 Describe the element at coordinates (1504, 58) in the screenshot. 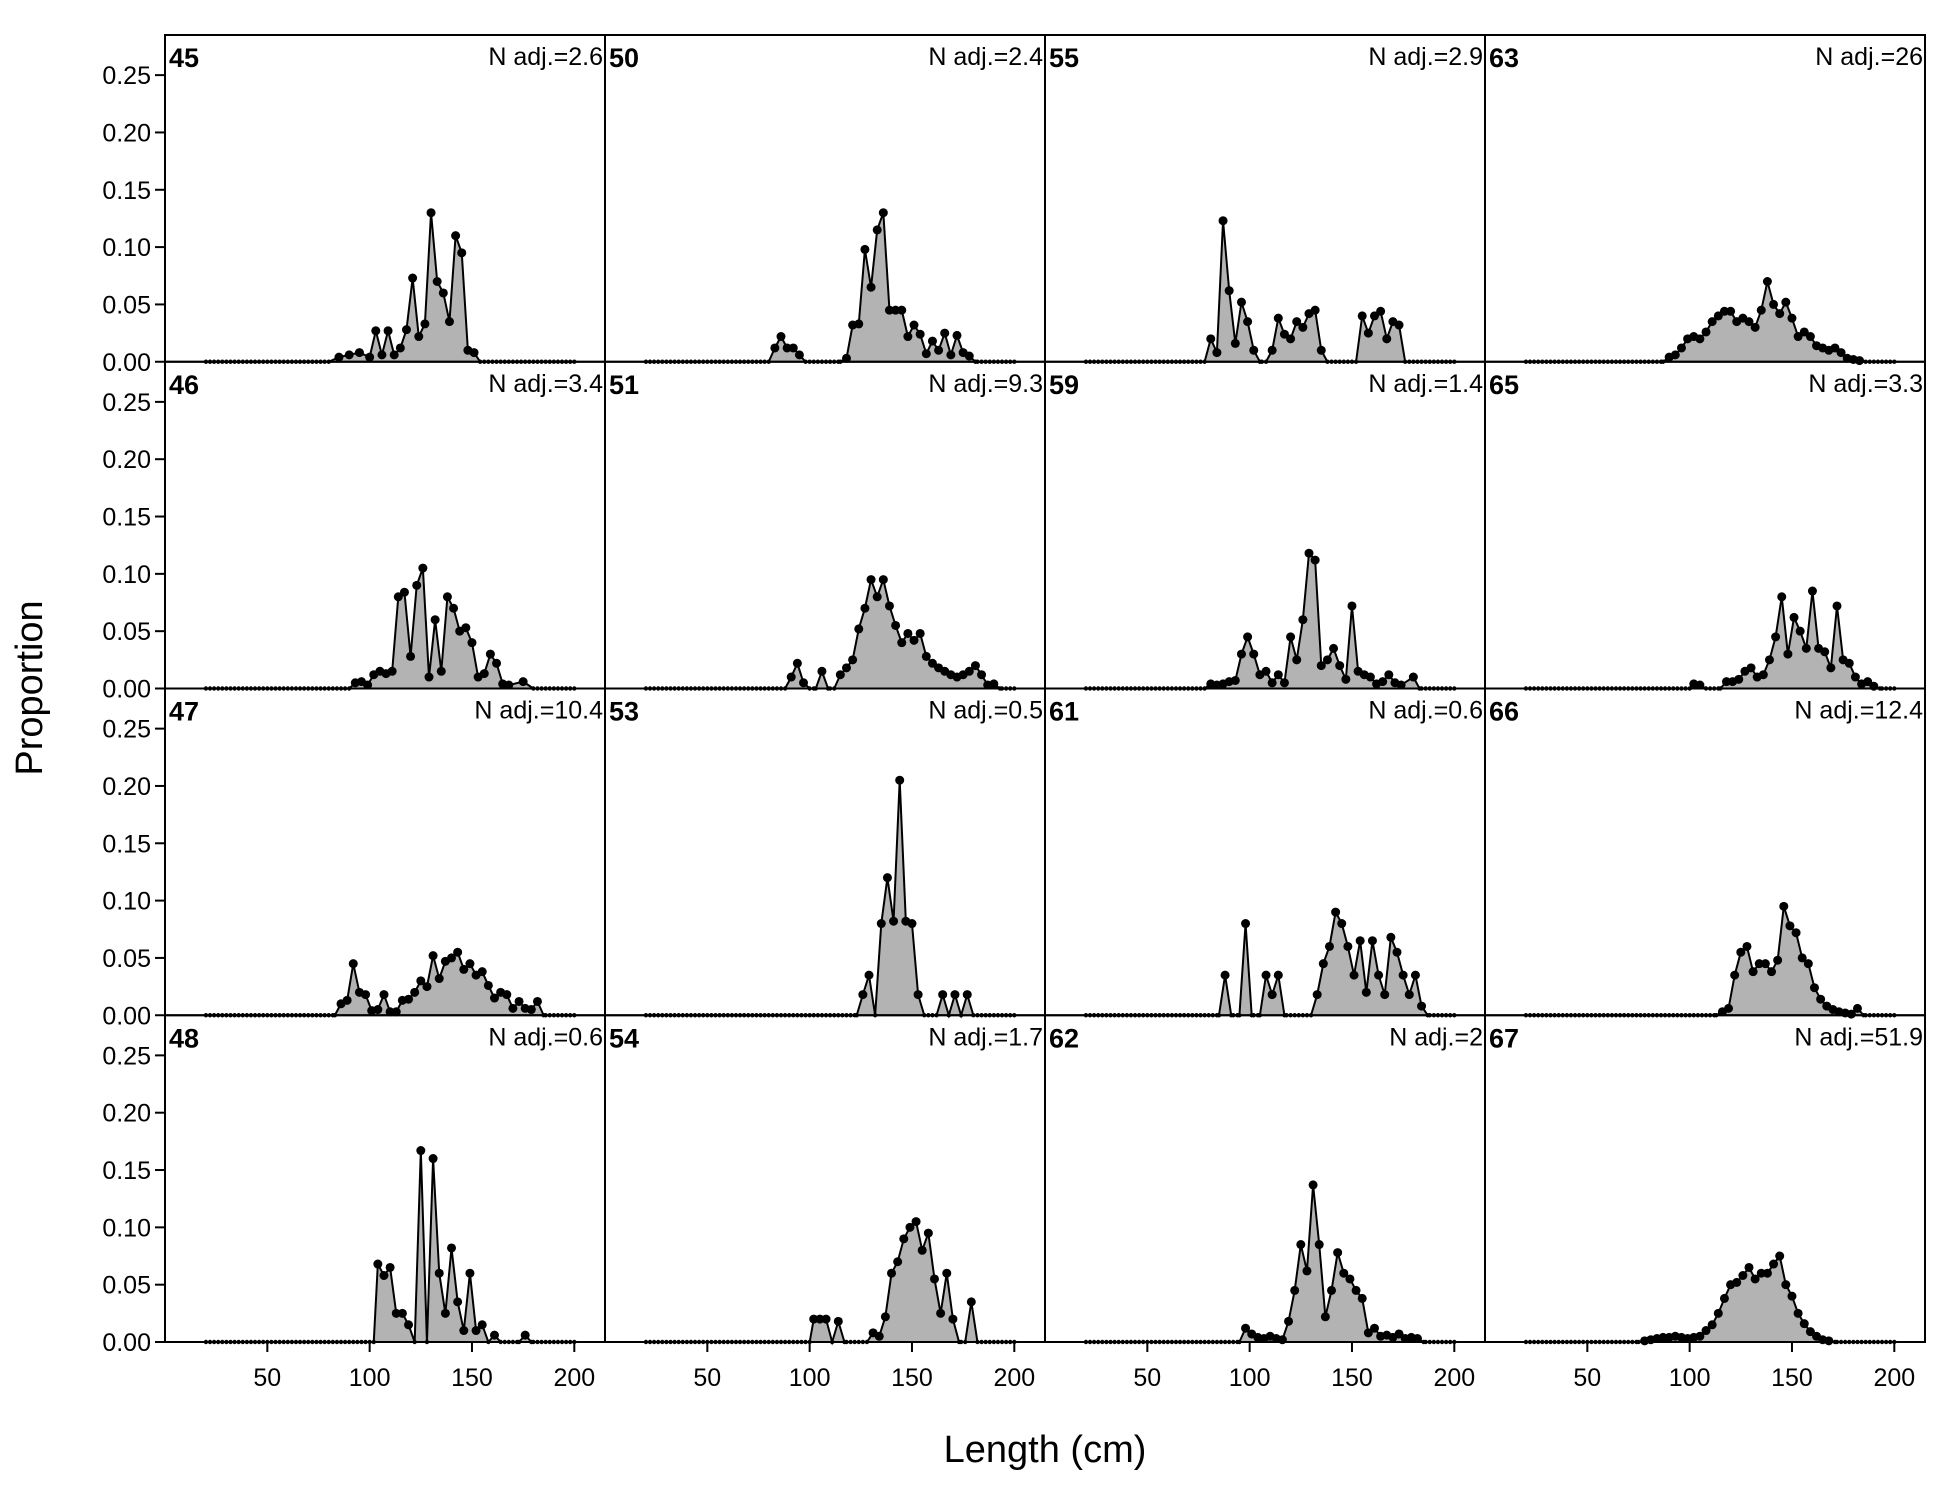

I see `panel-label: 63` at that location.